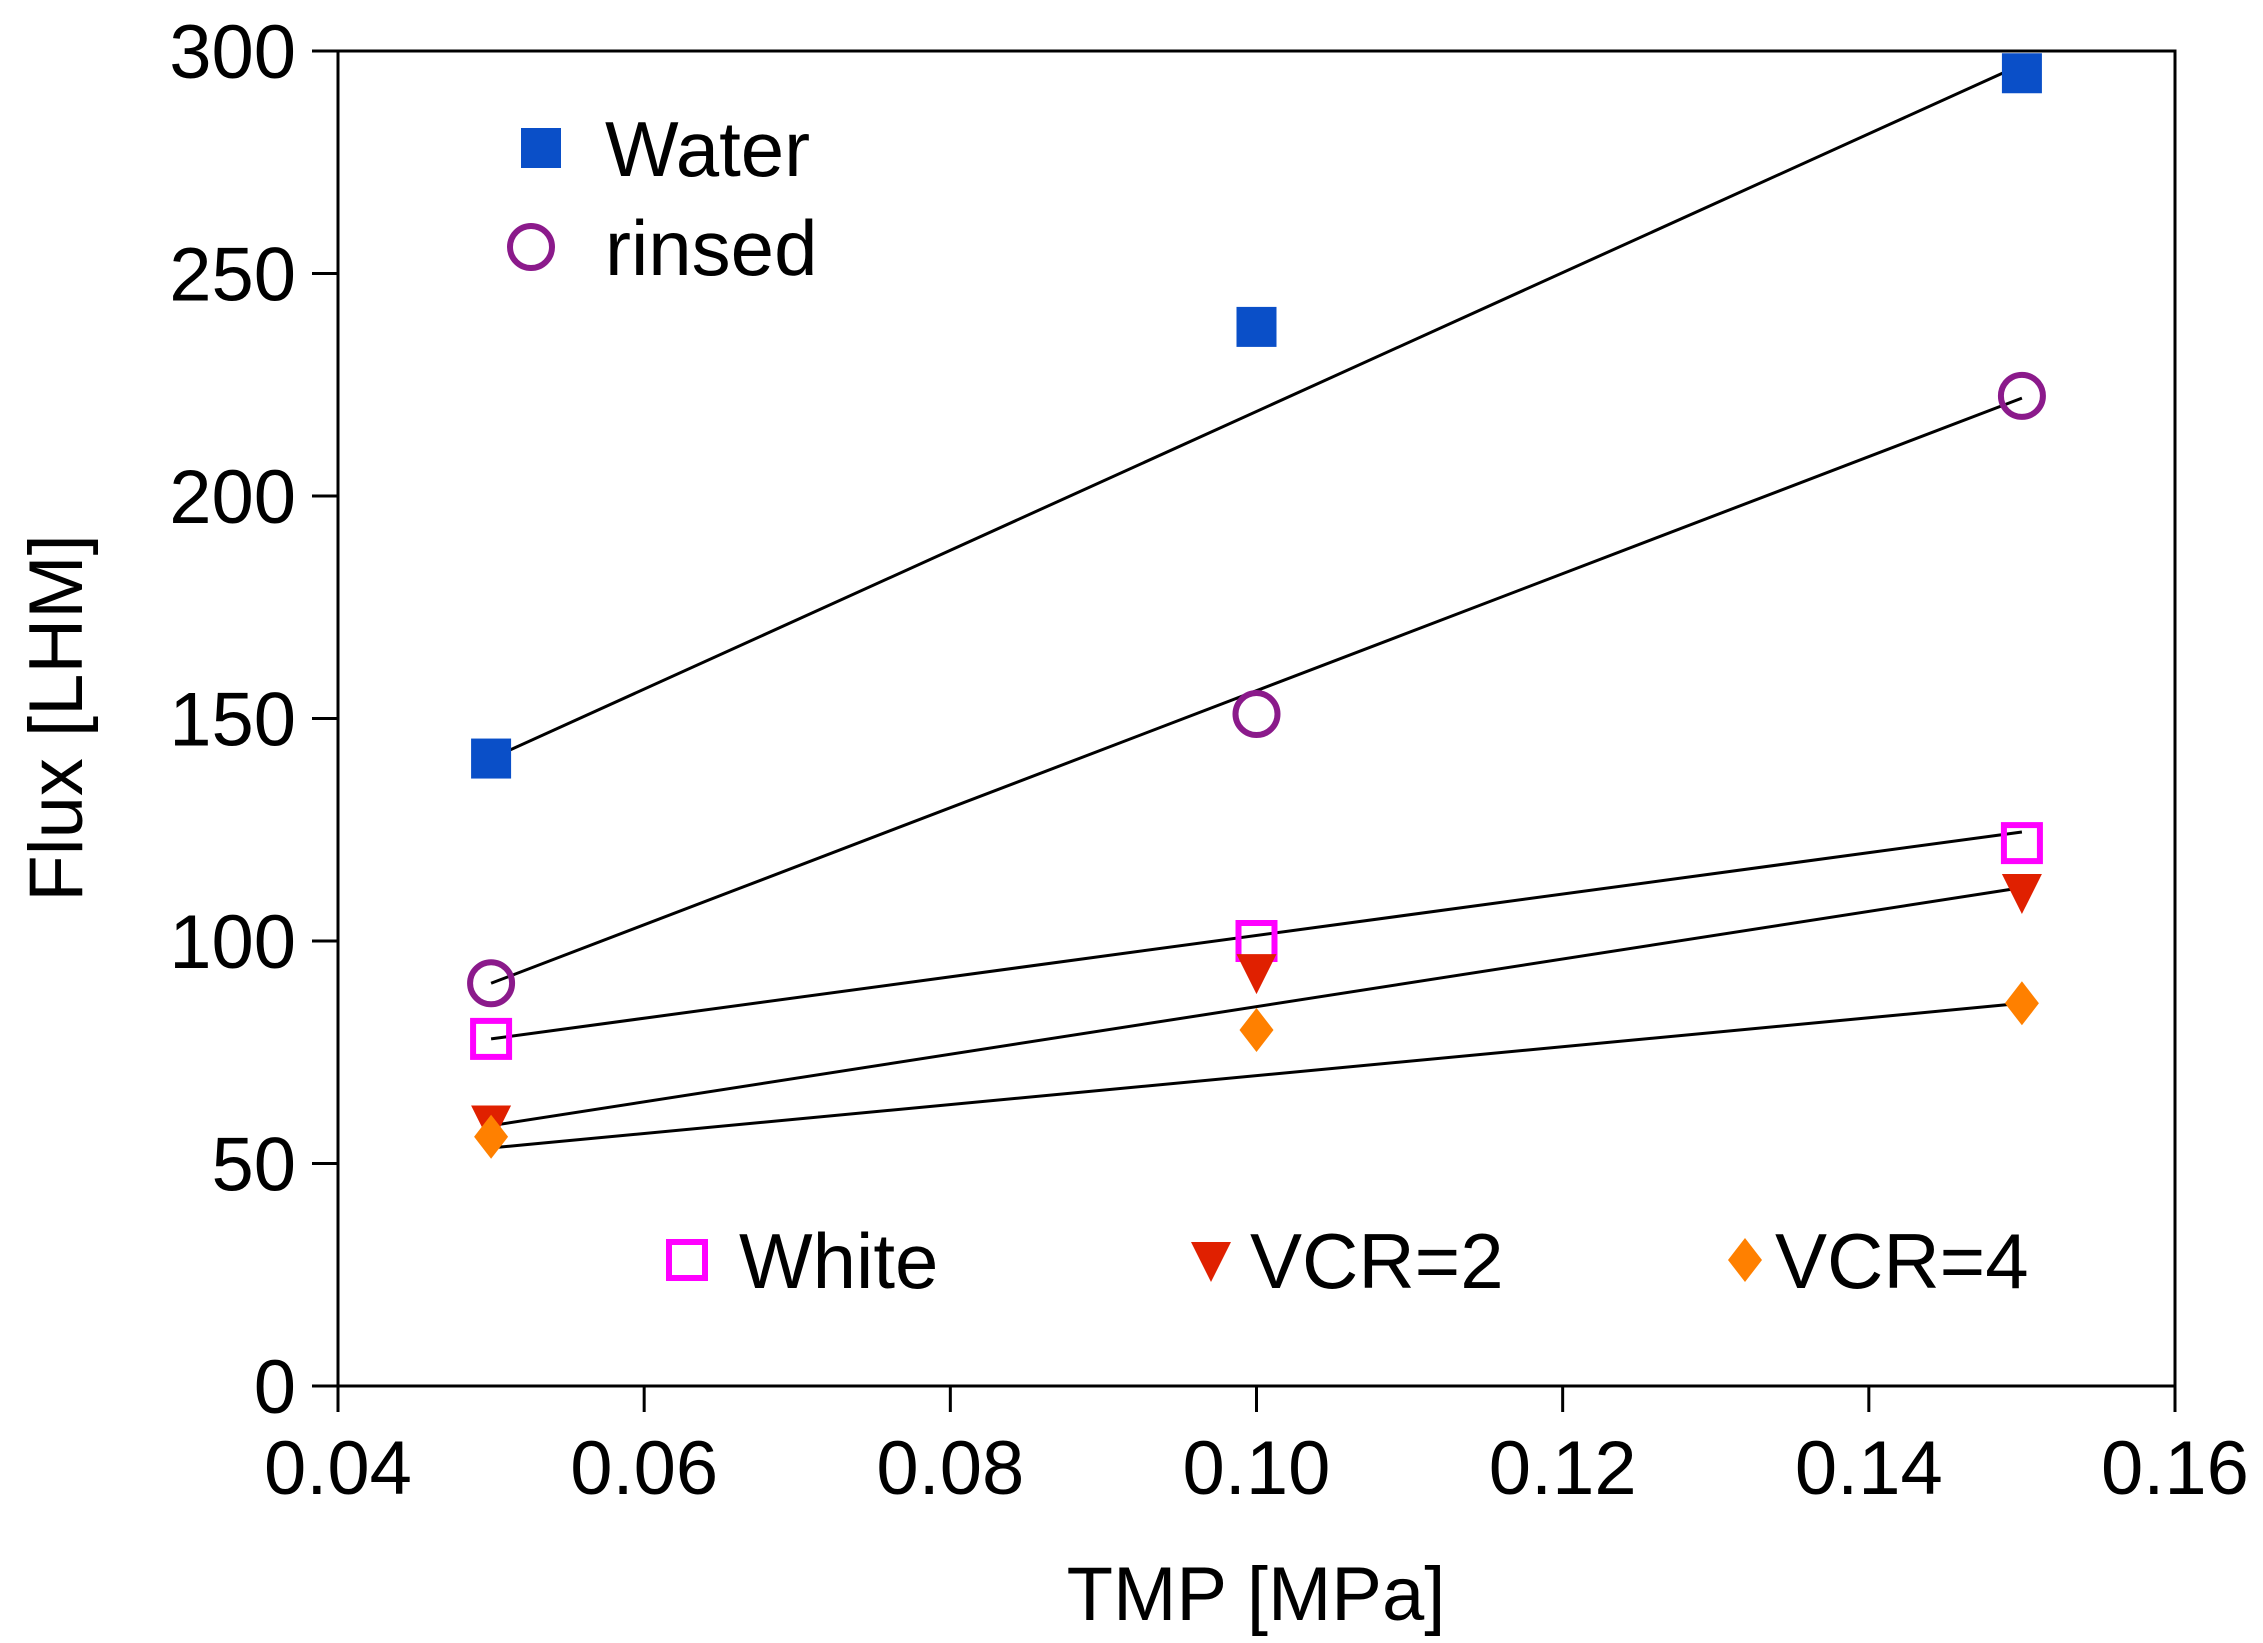 This screenshot has width=2263, height=1643. What do you see at coordinates (56, 717) in the screenshot?
I see `y-axis-title: Flux [LHM]` at bounding box center [56, 717].